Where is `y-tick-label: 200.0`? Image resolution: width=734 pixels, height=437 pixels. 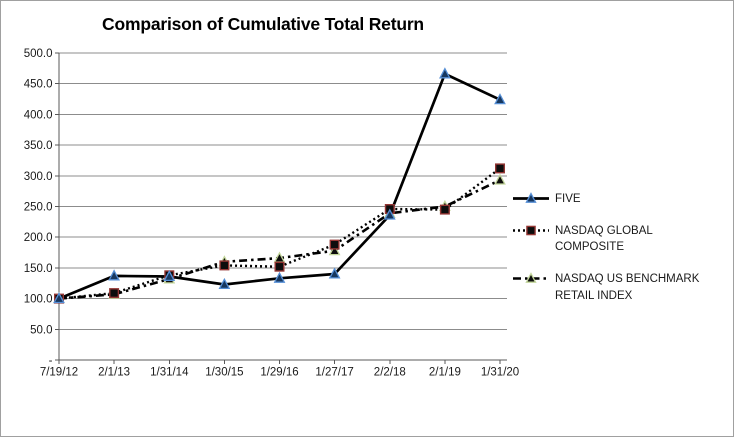
y-tick-label: 200.0 is located at coordinates (38, 238).